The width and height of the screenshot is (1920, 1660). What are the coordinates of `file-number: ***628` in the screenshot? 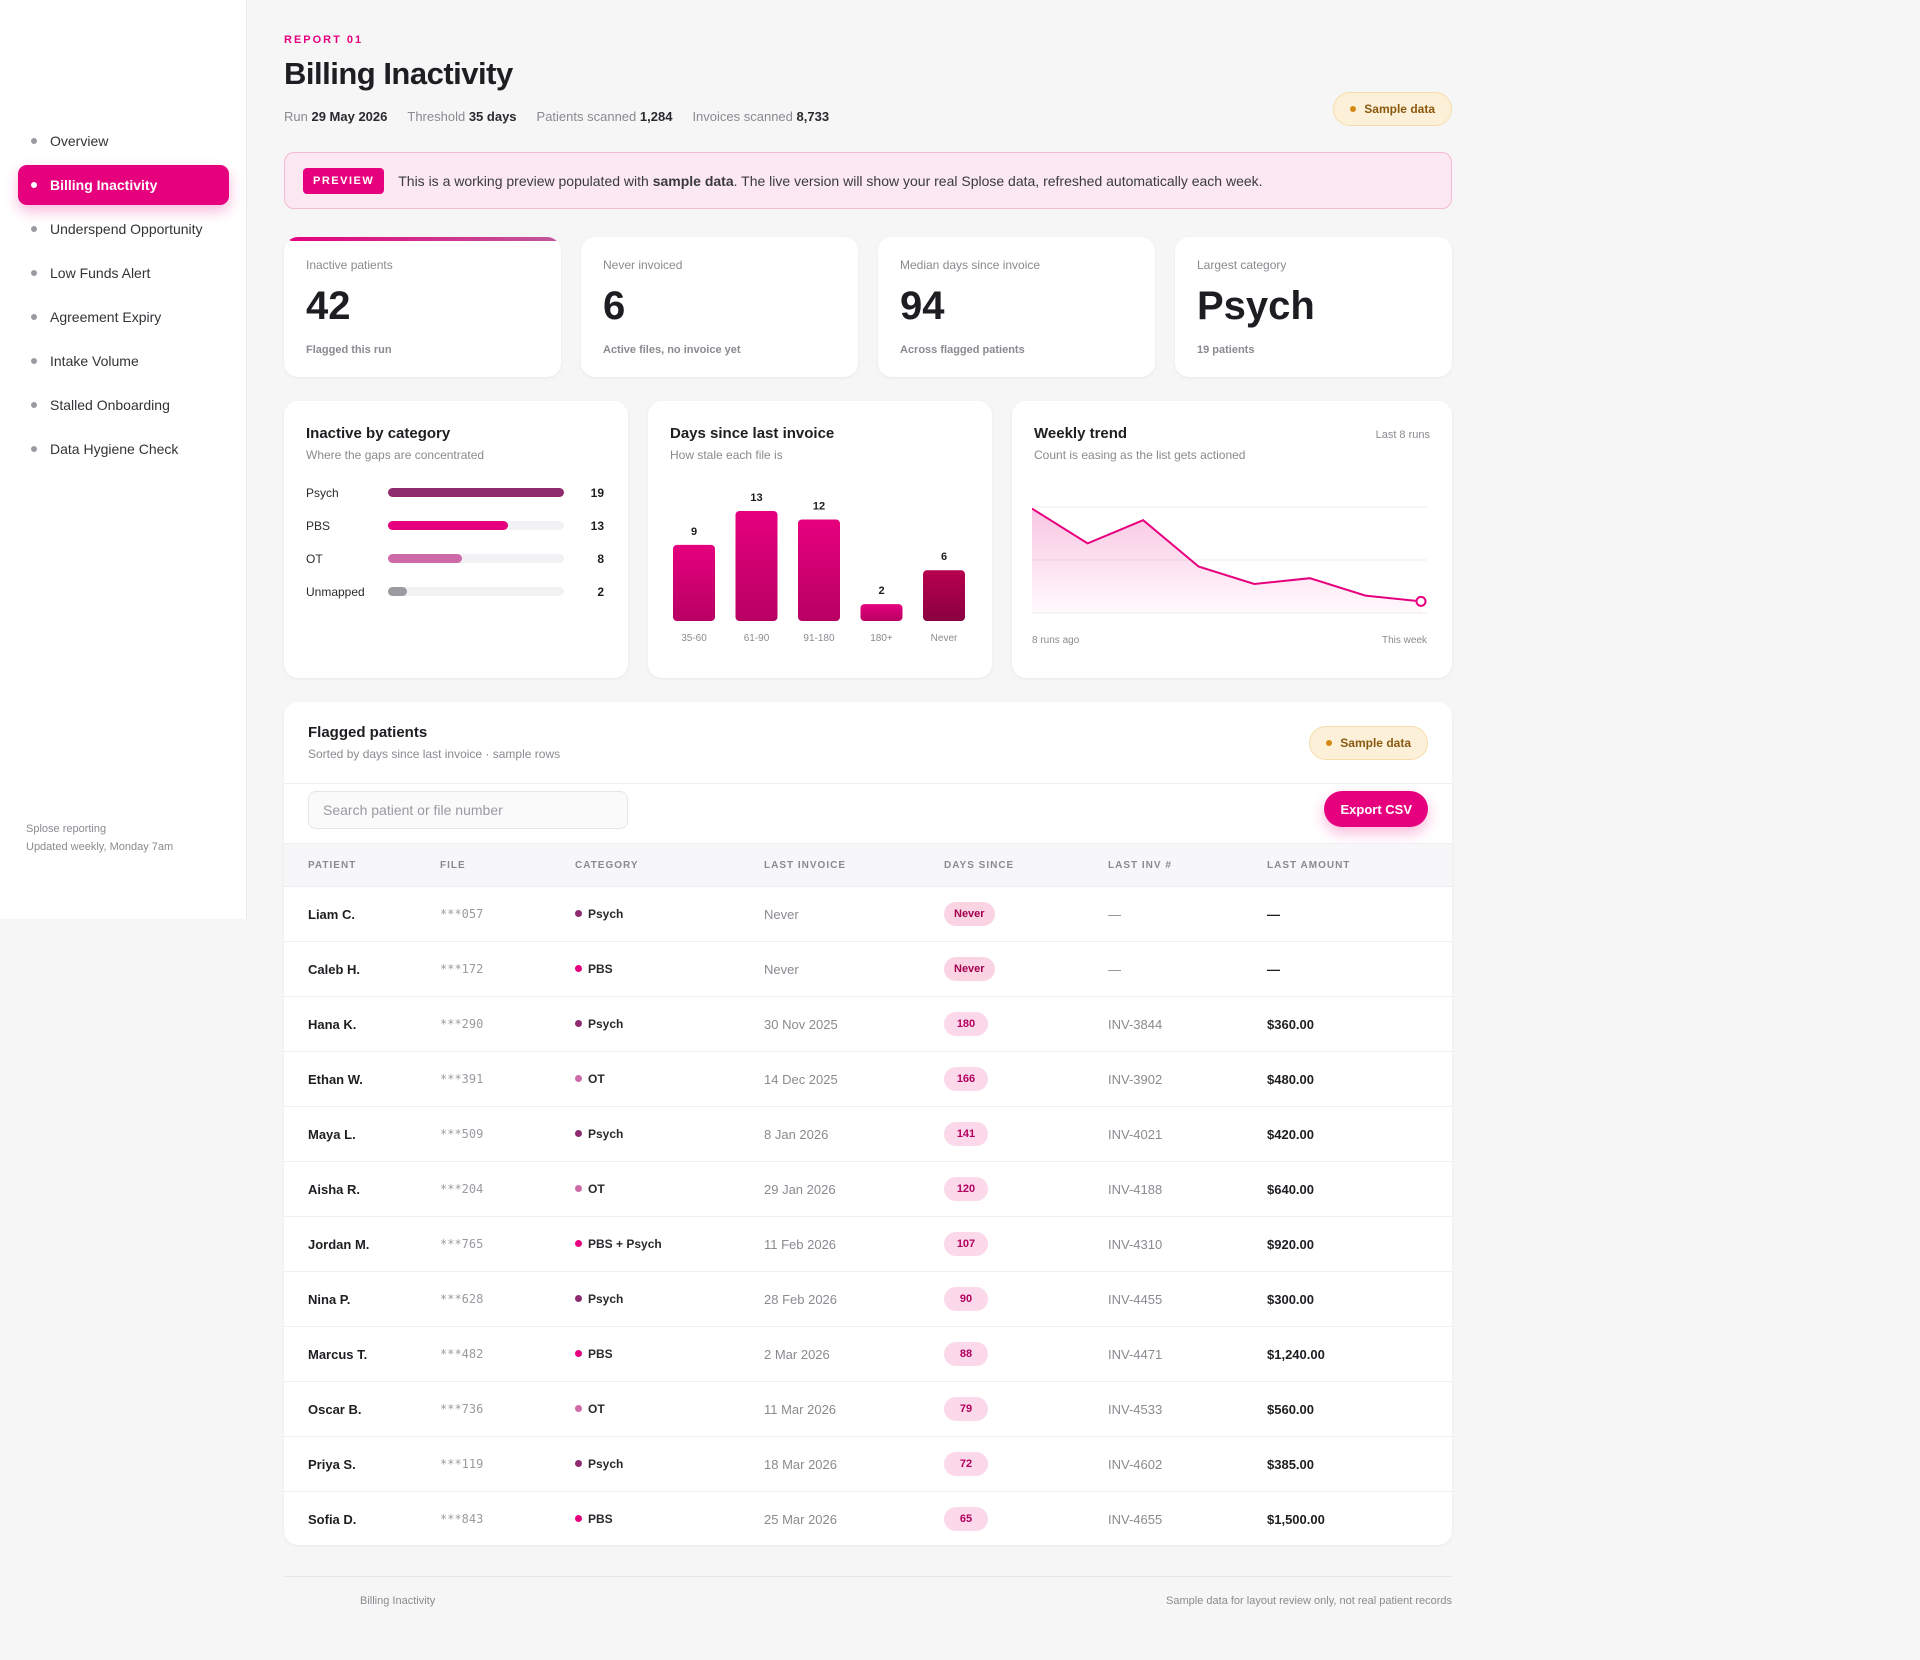 It's located at (507, 1299).